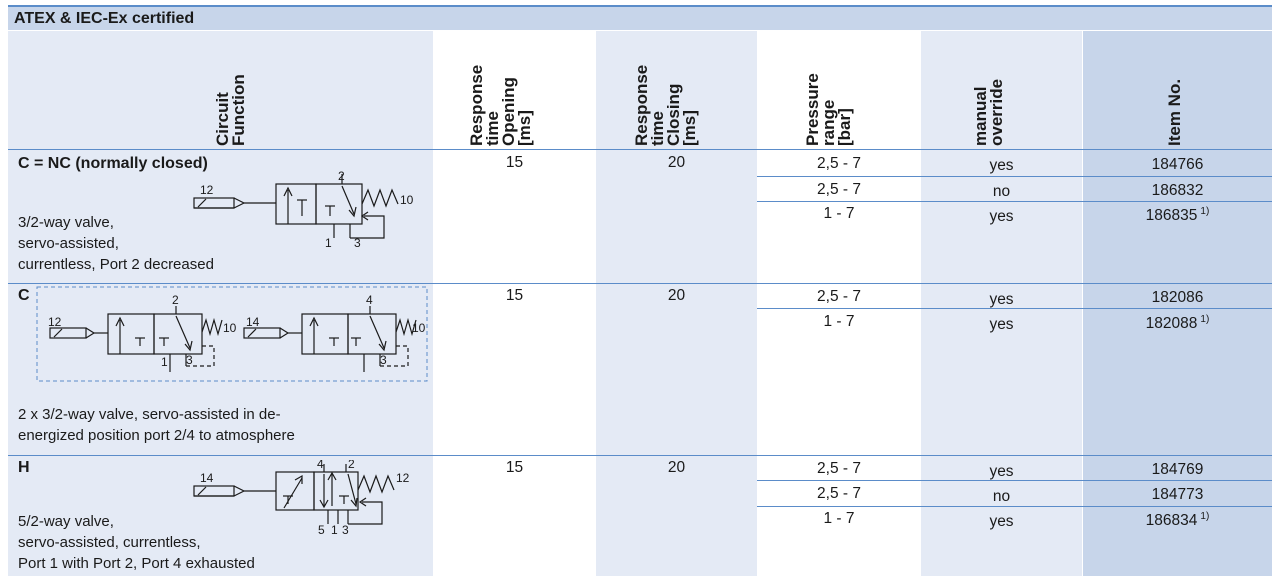  Describe the element at coordinates (828, 109) in the screenshot. I see `header-pressure-range: Pressure range [bar]` at that location.